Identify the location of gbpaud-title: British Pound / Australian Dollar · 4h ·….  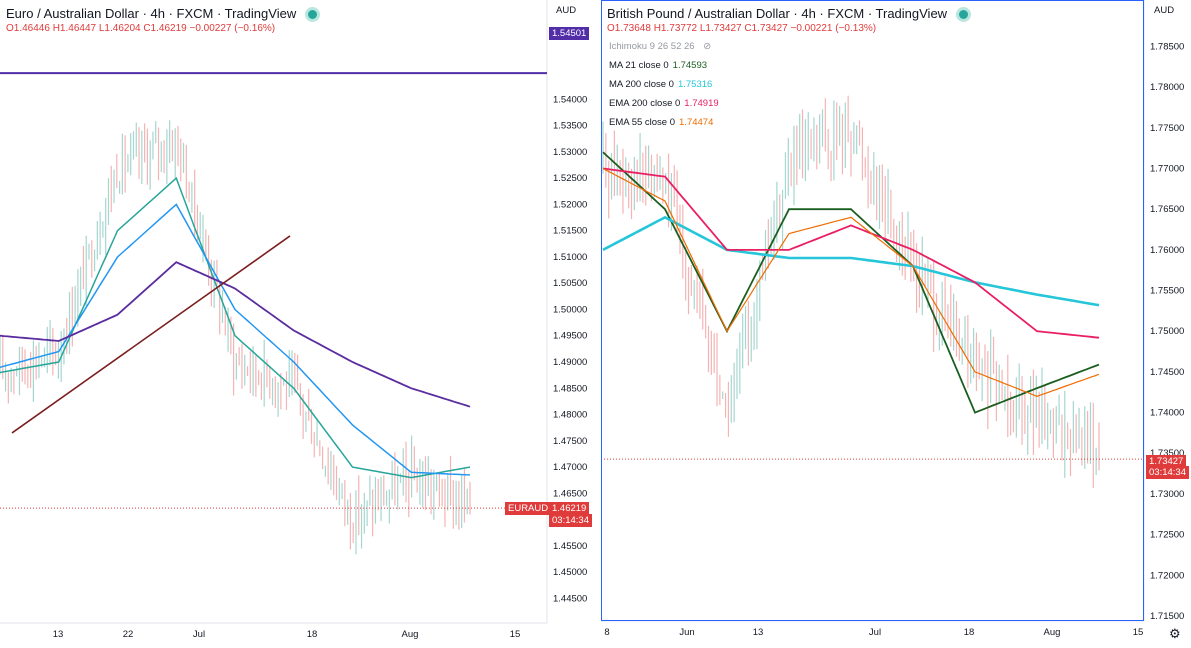
(787, 13).